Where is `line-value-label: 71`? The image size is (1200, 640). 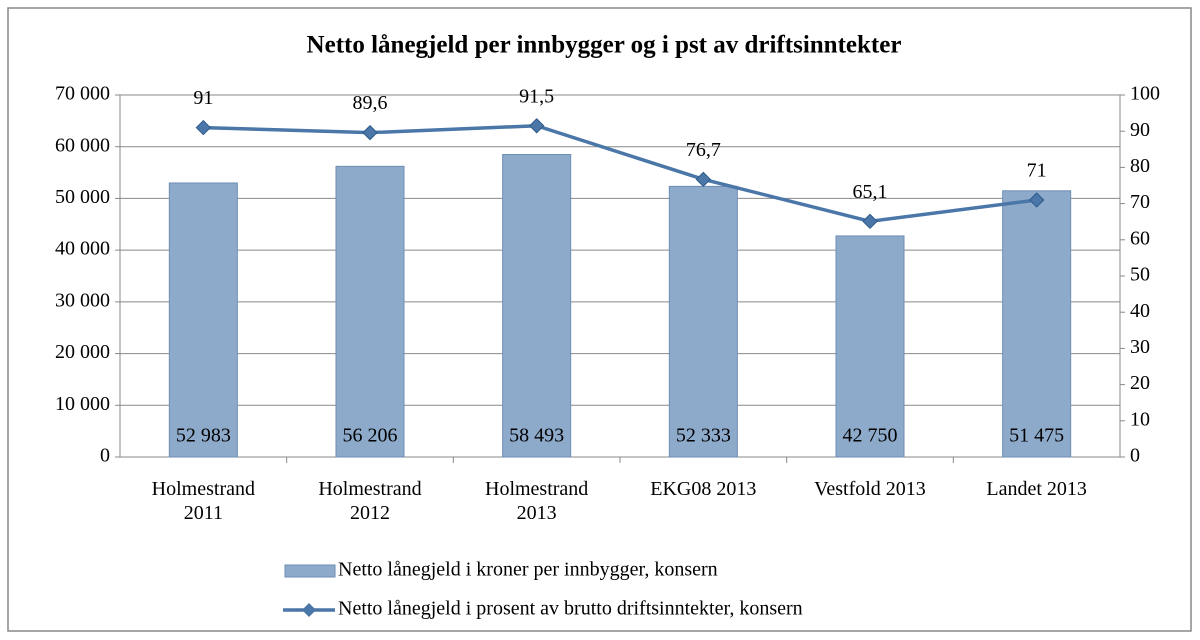 line-value-label: 71 is located at coordinates (1037, 171).